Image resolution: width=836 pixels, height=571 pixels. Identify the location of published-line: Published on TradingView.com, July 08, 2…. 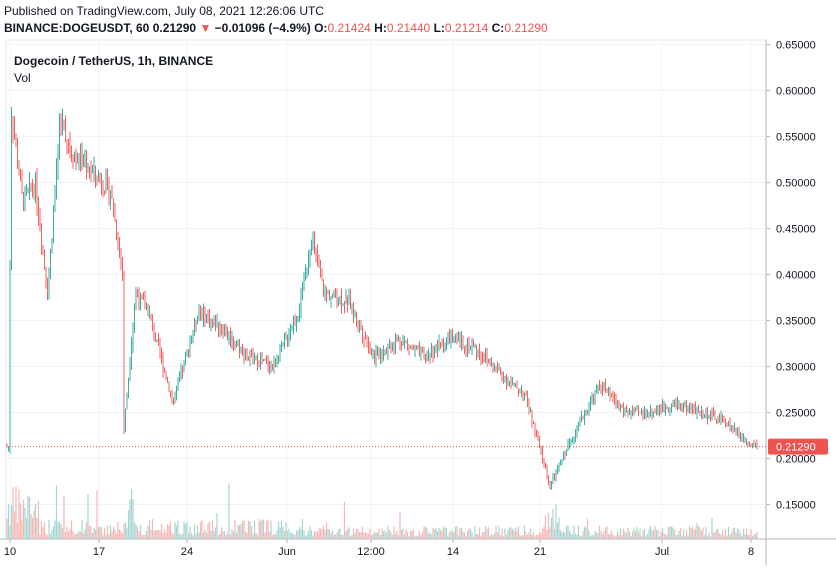
(164, 11).